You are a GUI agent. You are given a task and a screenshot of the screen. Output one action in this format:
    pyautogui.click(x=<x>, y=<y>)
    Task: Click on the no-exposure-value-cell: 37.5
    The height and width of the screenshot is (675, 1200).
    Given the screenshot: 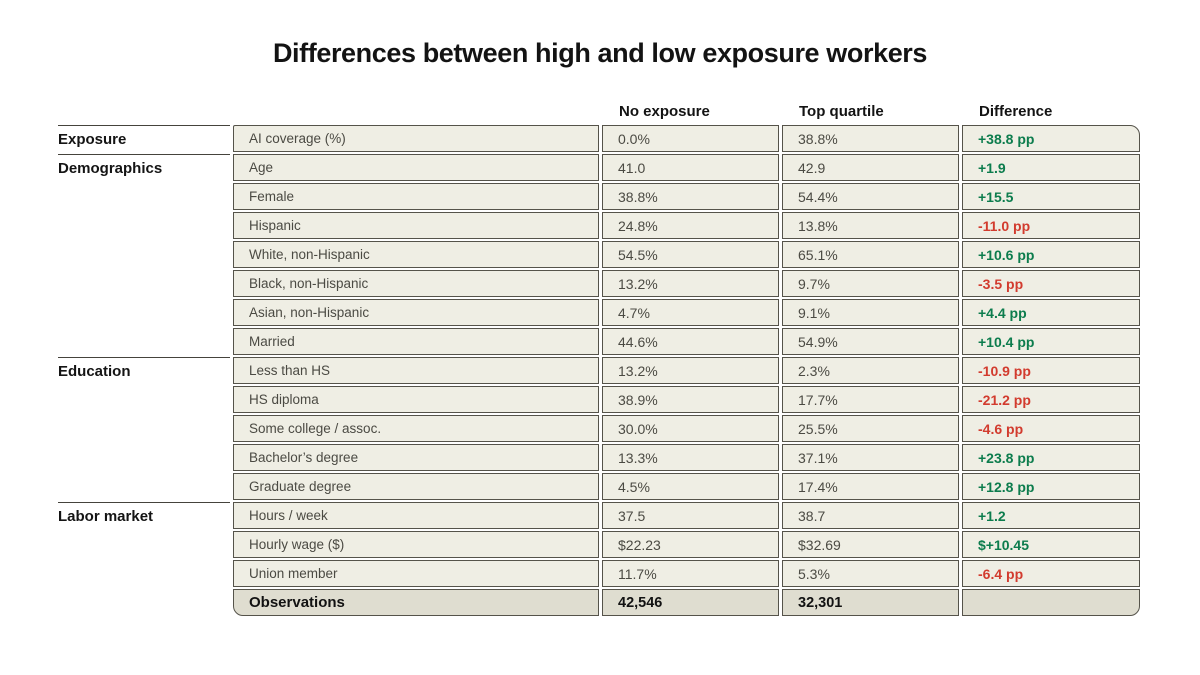 What is the action you would take?
    pyautogui.click(x=690, y=515)
    